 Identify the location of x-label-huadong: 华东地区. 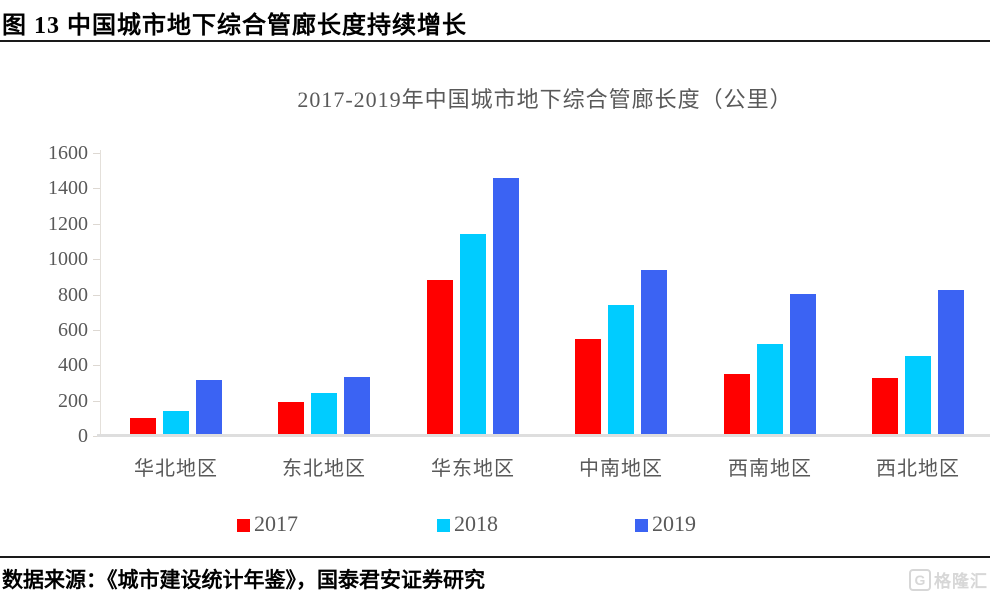
(473, 469).